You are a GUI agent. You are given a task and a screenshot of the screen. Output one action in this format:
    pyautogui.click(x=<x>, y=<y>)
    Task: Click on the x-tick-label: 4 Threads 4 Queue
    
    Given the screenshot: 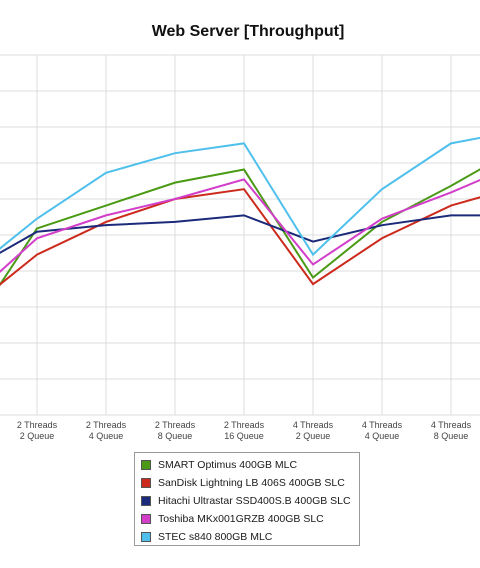 What is the action you would take?
    pyautogui.click(x=382, y=430)
    